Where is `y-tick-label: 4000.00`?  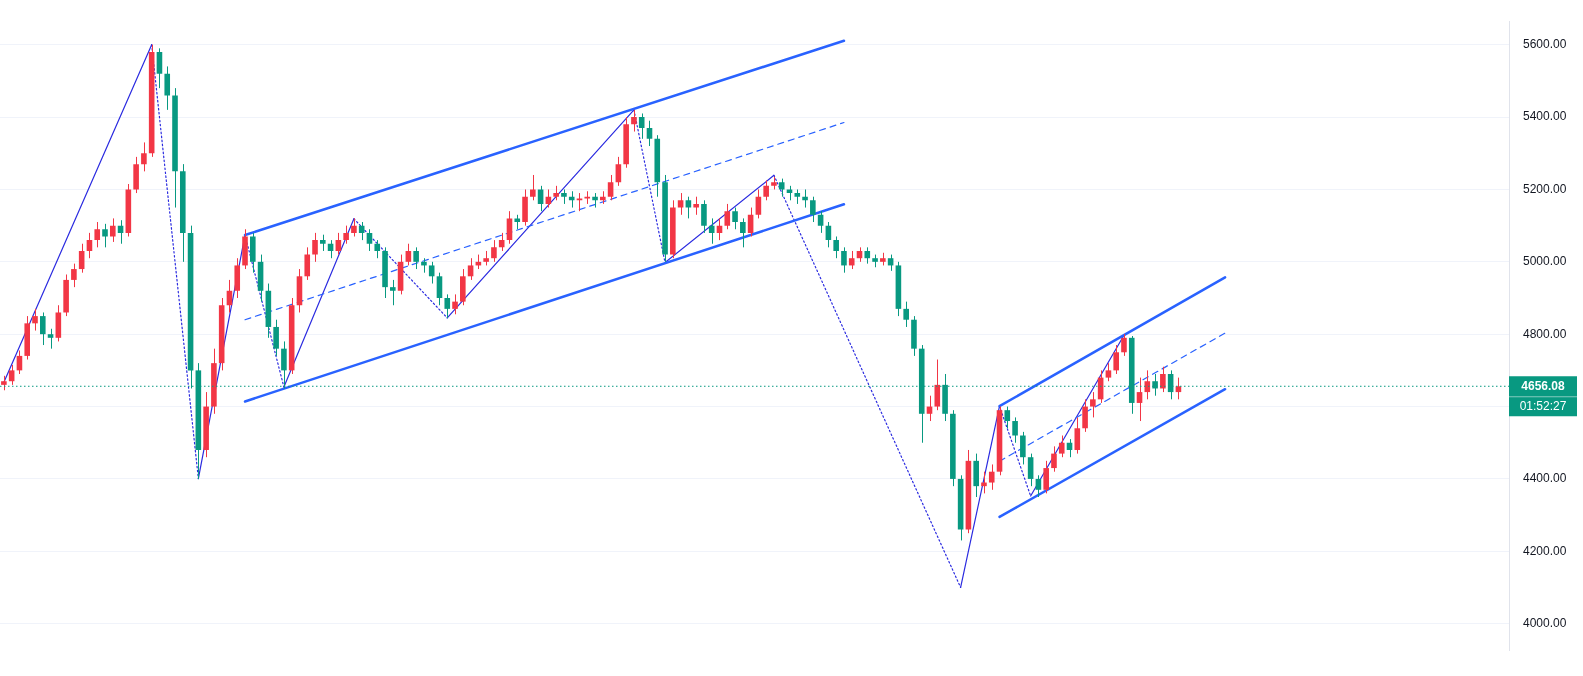 y-tick-label: 4000.00 is located at coordinates (1545, 622).